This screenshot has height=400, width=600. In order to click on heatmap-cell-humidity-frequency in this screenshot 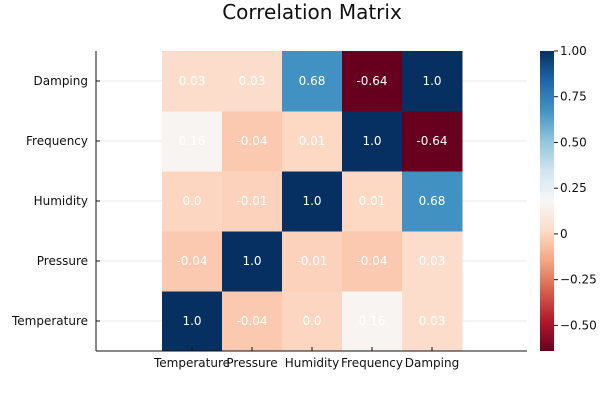, I will do `click(372, 201)`.